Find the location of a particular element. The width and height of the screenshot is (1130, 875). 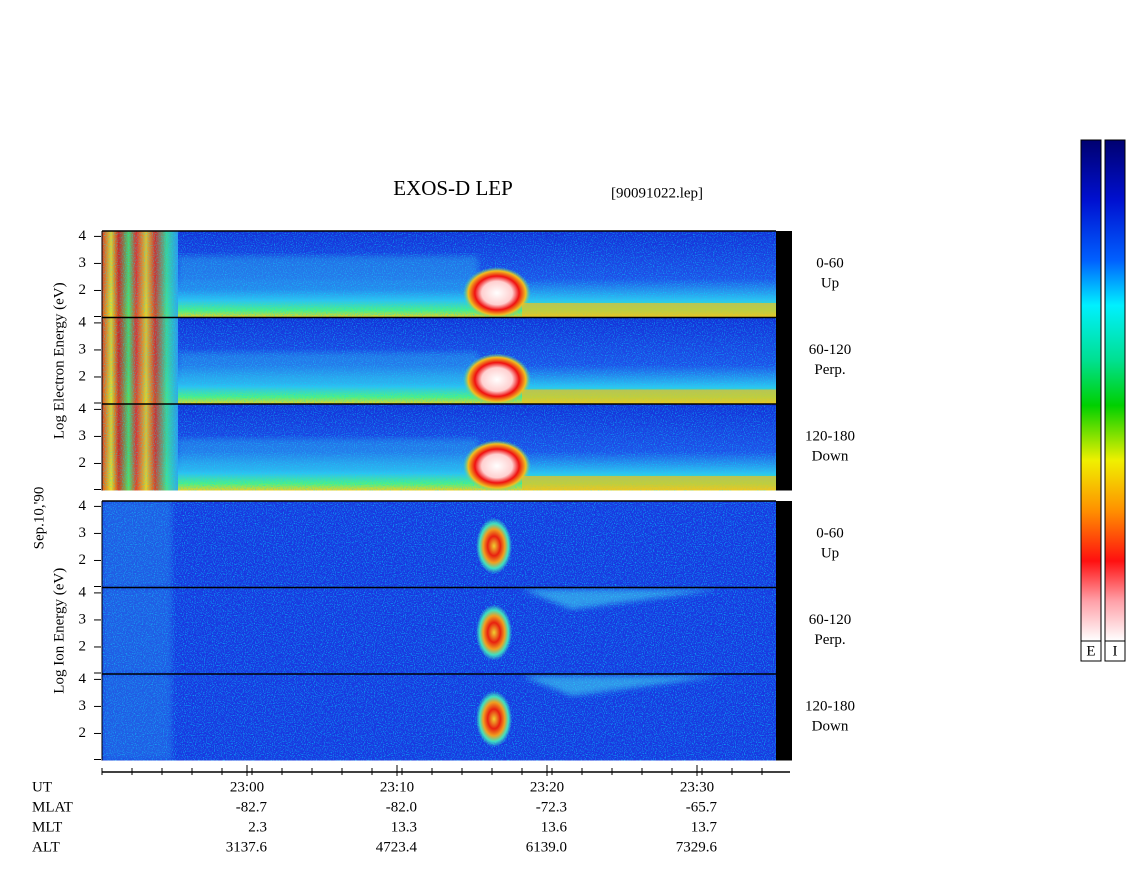

y-axis-label: Log Electron Energy (eV) is located at coordinates (59, 360).